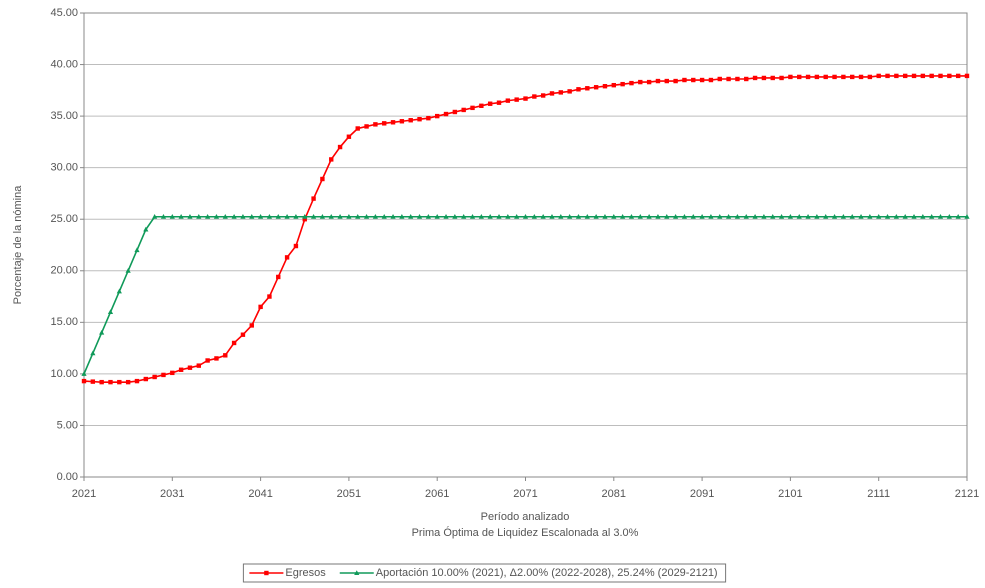  Describe the element at coordinates (64, 271) in the screenshot. I see `y-tick-label: 20.00` at that location.